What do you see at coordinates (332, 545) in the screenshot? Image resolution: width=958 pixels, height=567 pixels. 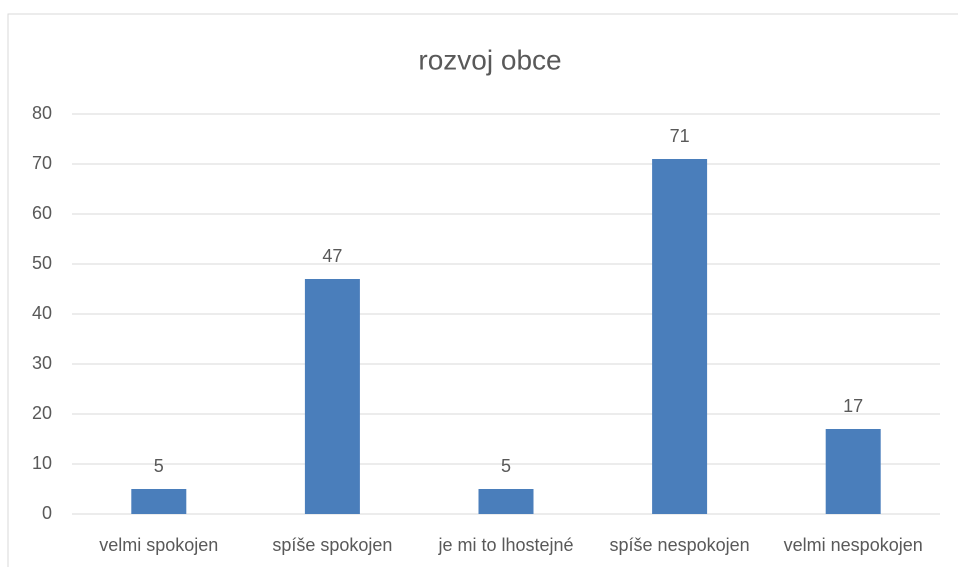 I see `x-tick-label: spíše spokojen` at bounding box center [332, 545].